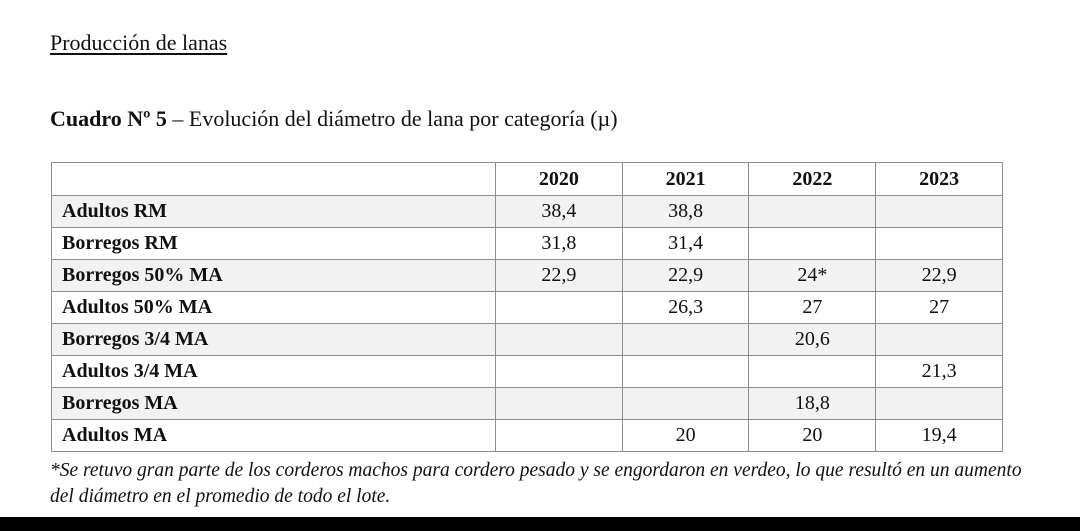 The image size is (1080, 531). What do you see at coordinates (558, 275) in the screenshot?
I see `value-cell-2020: 22,9` at bounding box center [558, 275].